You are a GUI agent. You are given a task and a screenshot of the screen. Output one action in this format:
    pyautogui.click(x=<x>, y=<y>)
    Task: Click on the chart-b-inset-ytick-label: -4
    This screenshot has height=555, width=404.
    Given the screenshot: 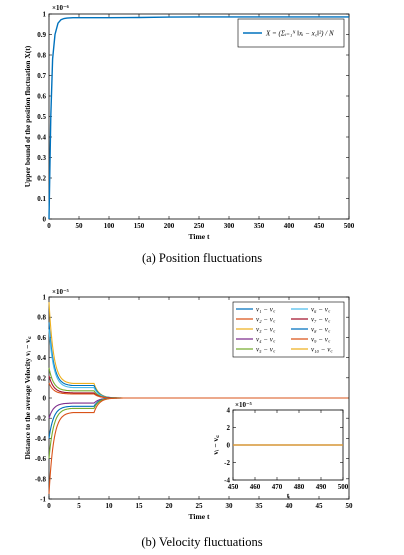 What is the action you would take?
    pyautogui.click(x=227, y=481)
    